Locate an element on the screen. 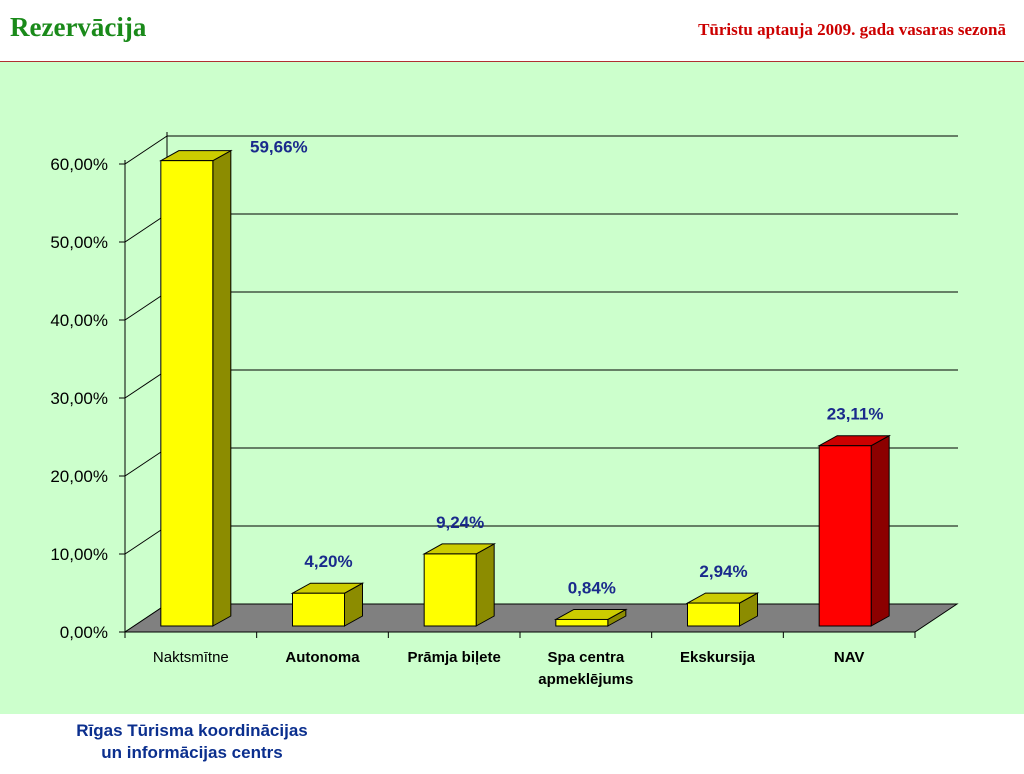  x-tick-label: NAV is located at coordinates (849, 657).